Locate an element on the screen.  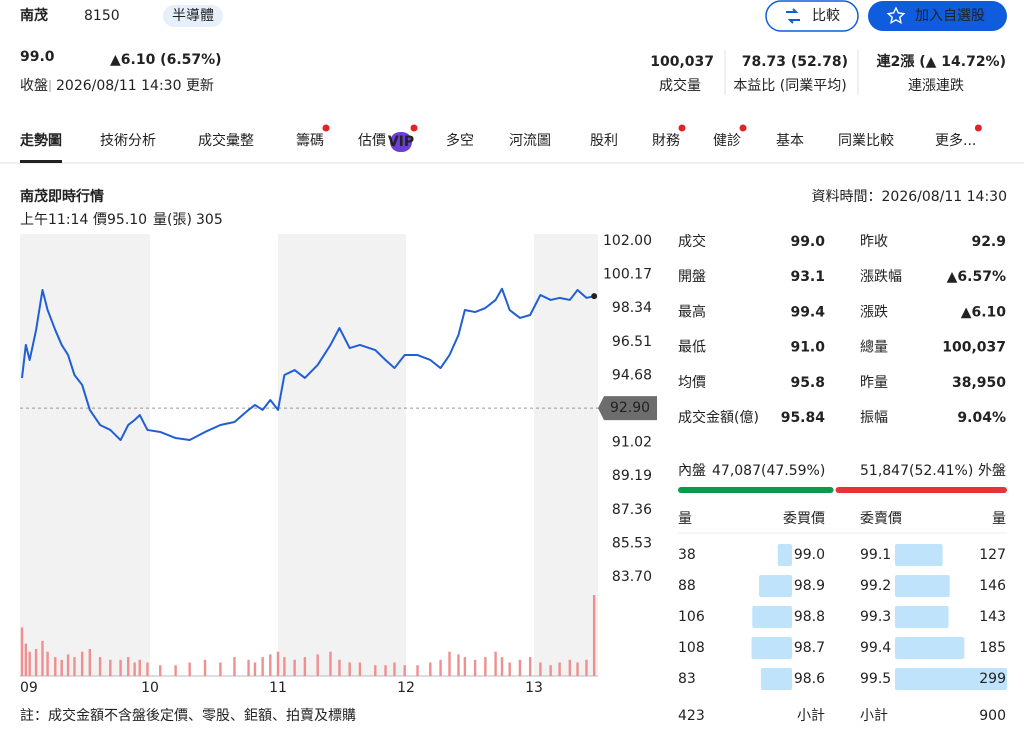
stock-name: 南茂 is located at coordinates (34, 15).